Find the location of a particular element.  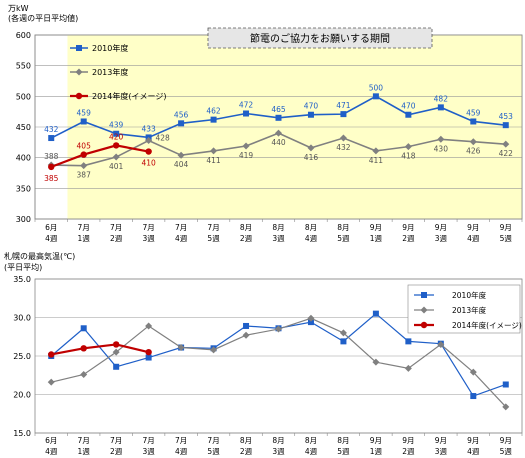

data-label: 385 is located at coordinates (51, 178).